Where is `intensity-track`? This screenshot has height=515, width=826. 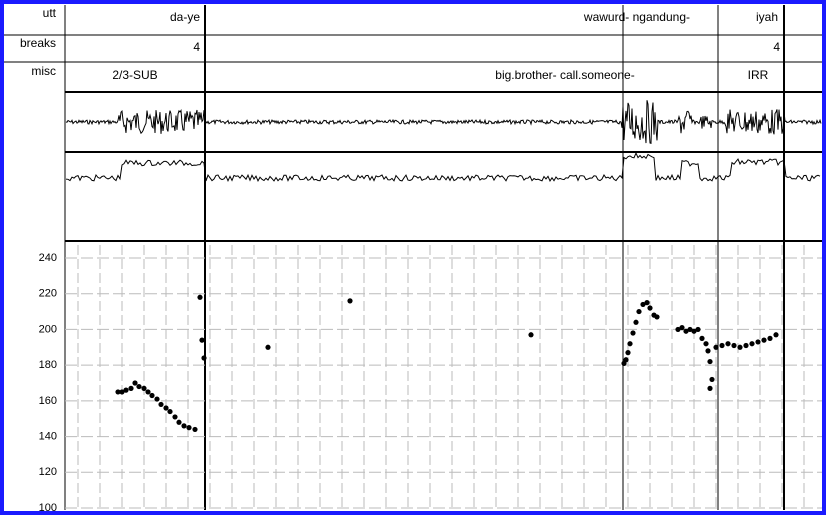
intensity-track is located at coordinates (443, 167).